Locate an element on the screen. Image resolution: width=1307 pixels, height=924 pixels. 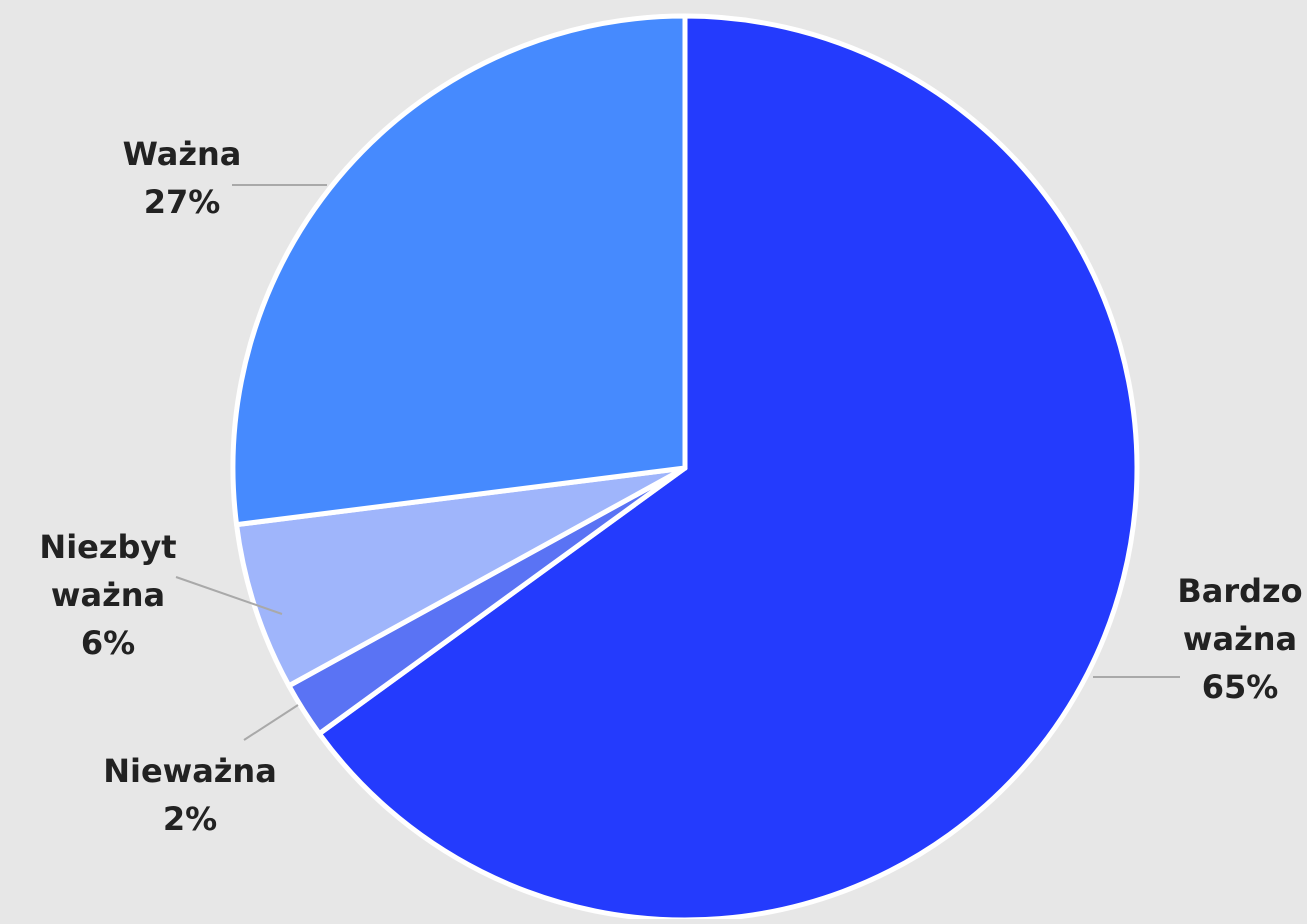
leader-line-niezbyt is located at coordinates (229, 595).